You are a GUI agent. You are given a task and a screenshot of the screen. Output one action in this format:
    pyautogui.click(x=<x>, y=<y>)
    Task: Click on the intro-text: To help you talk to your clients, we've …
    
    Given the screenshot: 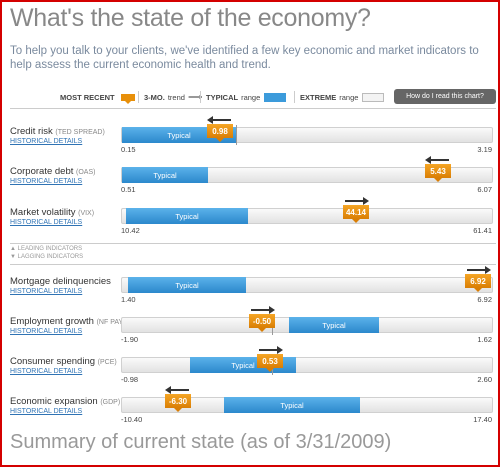 What is the action you would take?
    pyautogui.click(x=244, y=58)
    